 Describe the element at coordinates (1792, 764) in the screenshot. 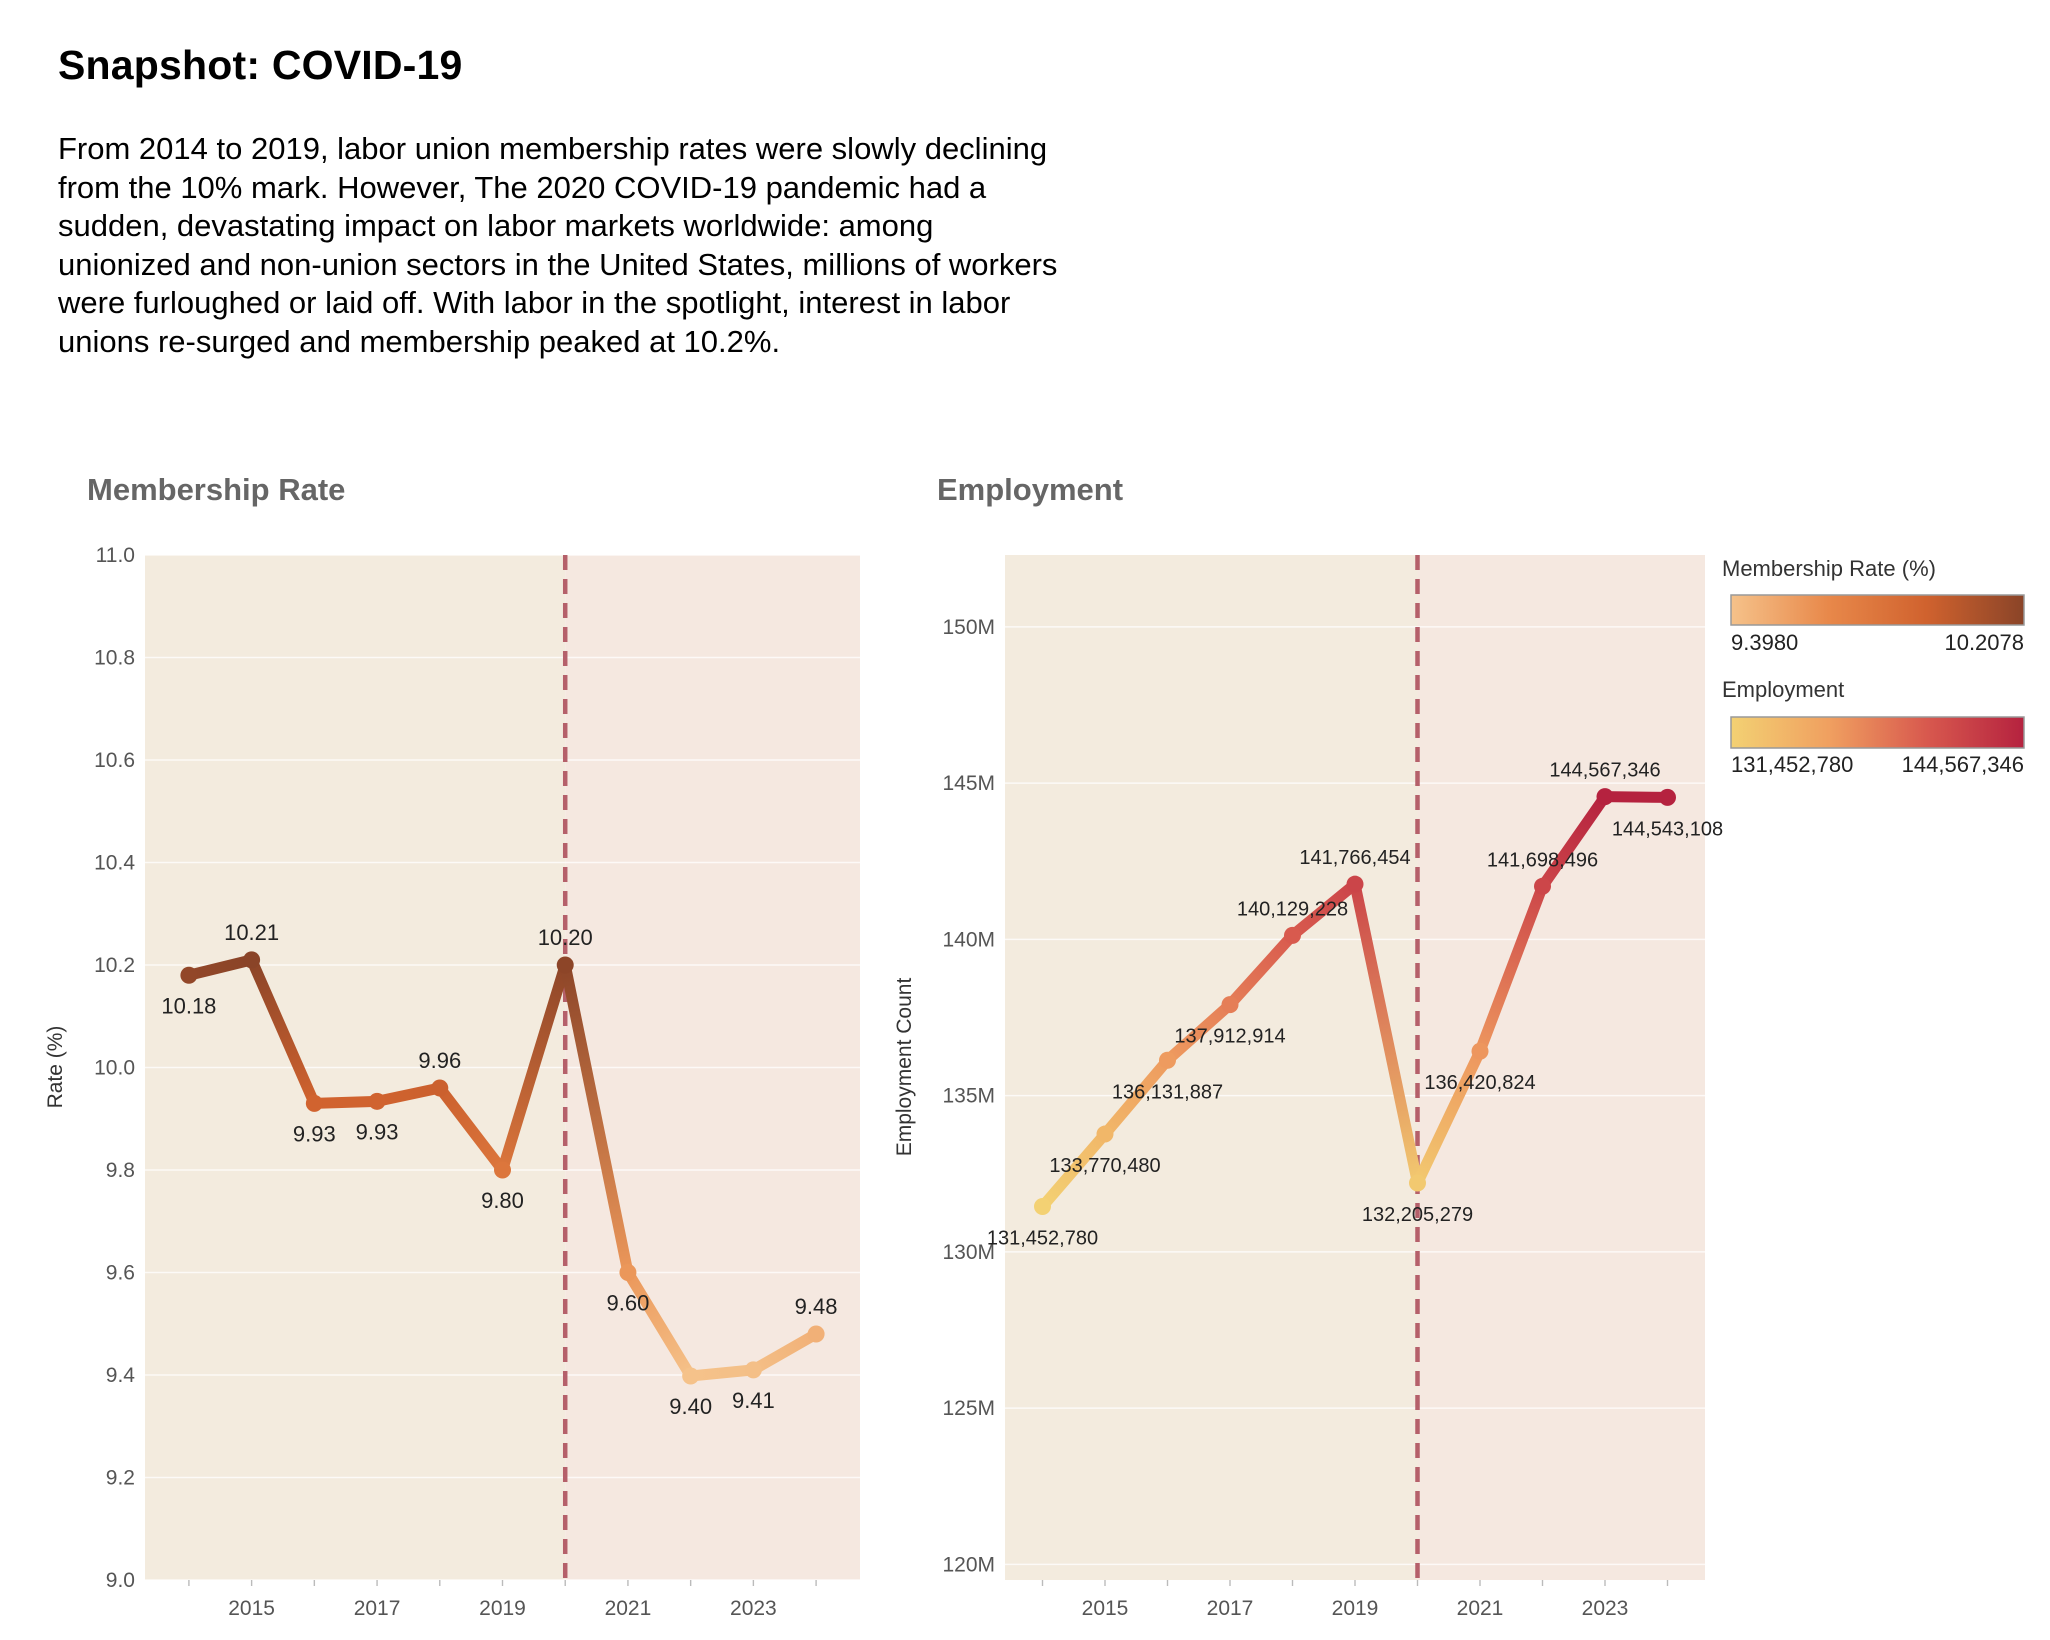

I see `employment-legend-min: 131,452,780` at that location.